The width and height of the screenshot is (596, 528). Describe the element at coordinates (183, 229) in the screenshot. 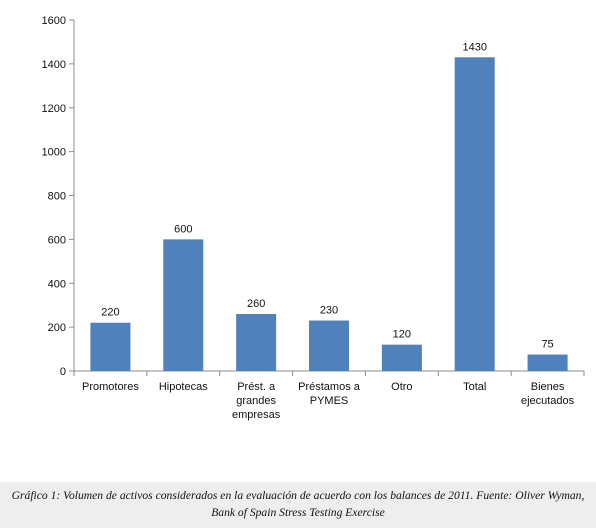

I see `data-label: 600` at that location.